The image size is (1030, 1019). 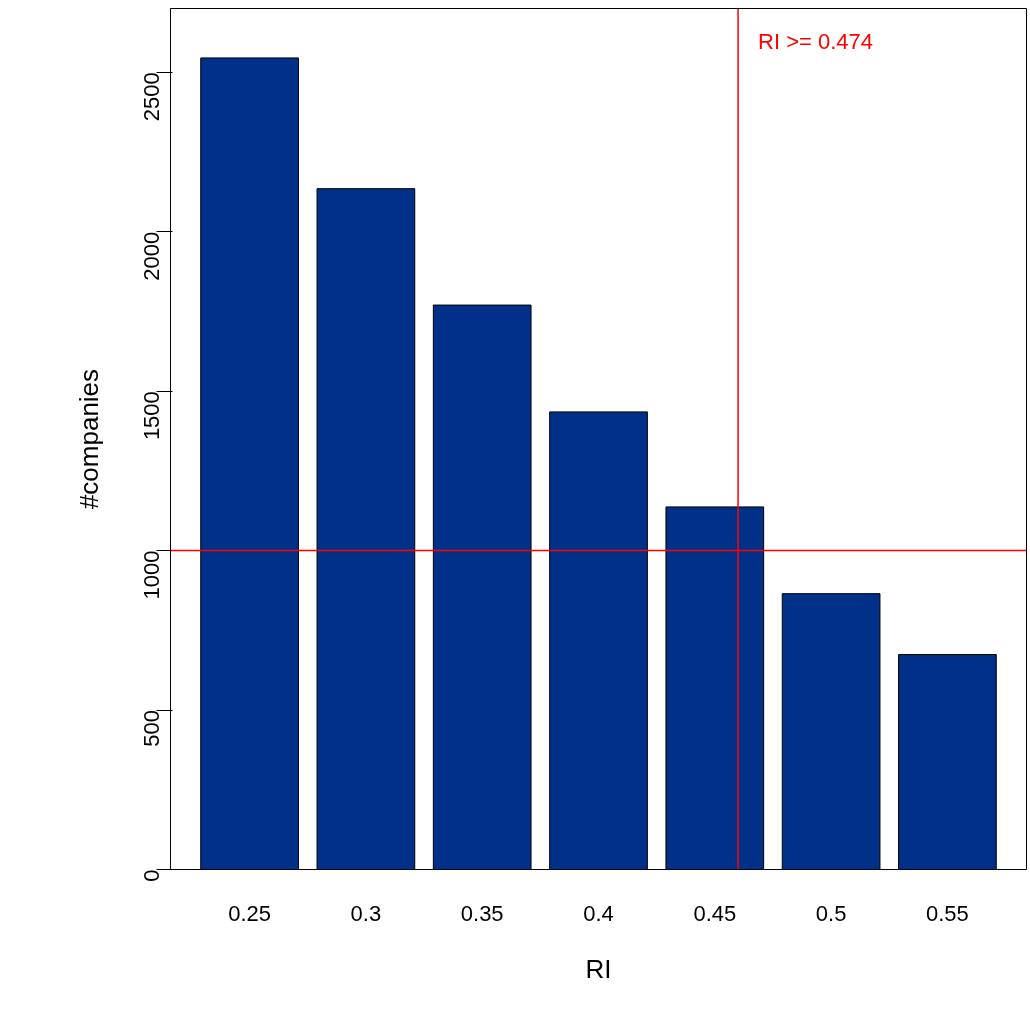 I want to click on x-tick-label: 0.3, so click(x=366, y=913).